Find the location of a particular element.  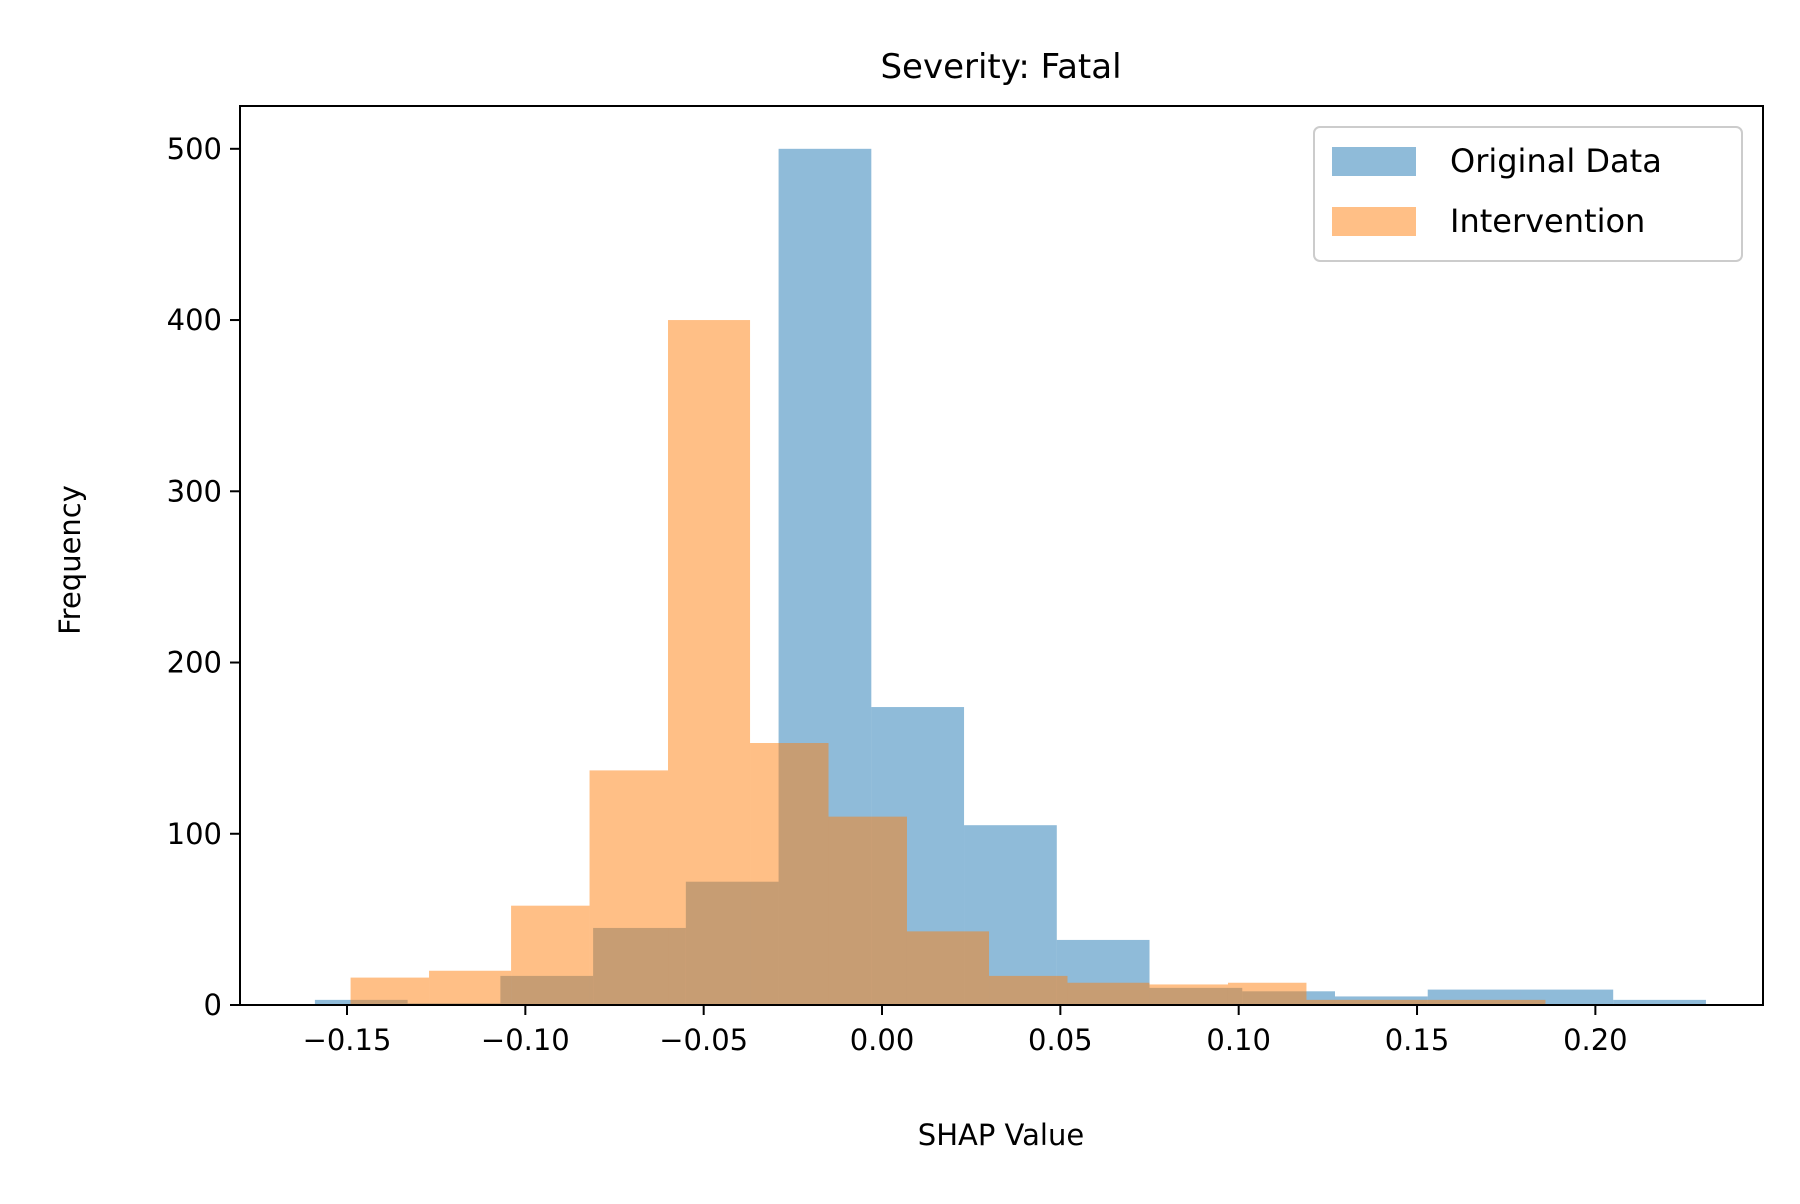

legend-frame is located at coordinates (1528, 194).